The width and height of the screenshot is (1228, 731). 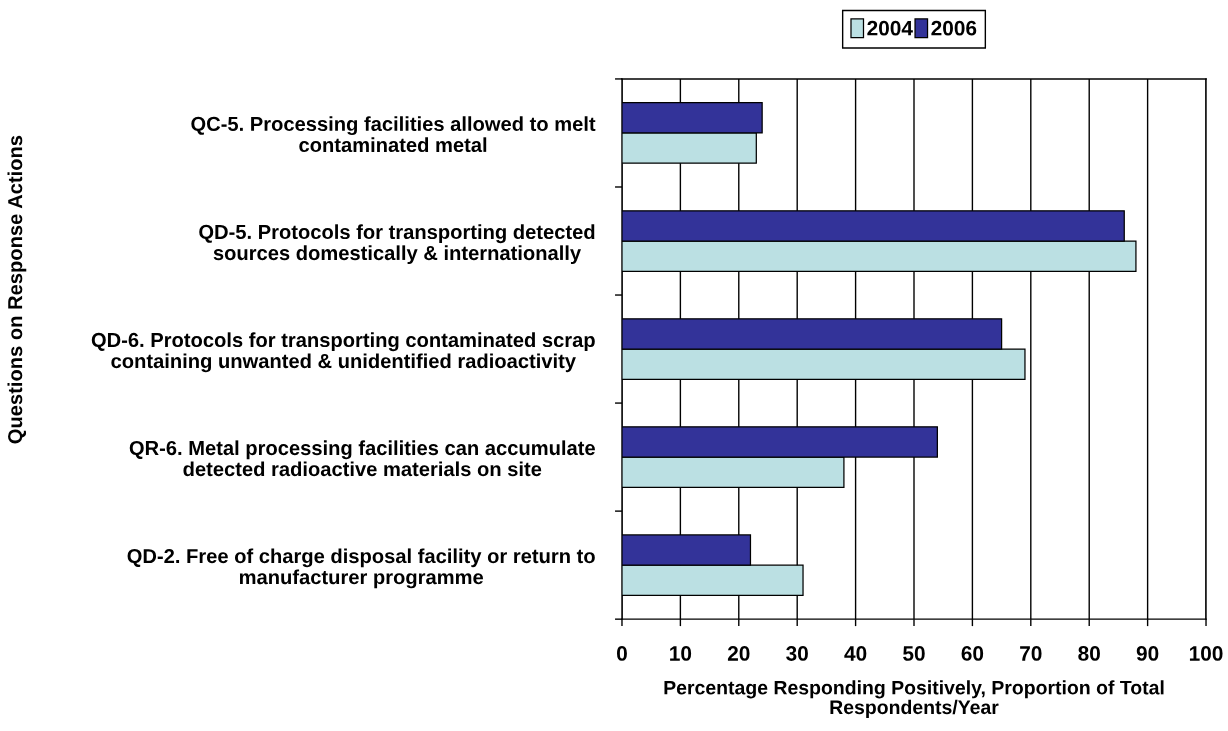 What do you see at coordinates (622, 653) in the screenshot?
I see `x-tick-label: 0` at bounding box center [622, 653].